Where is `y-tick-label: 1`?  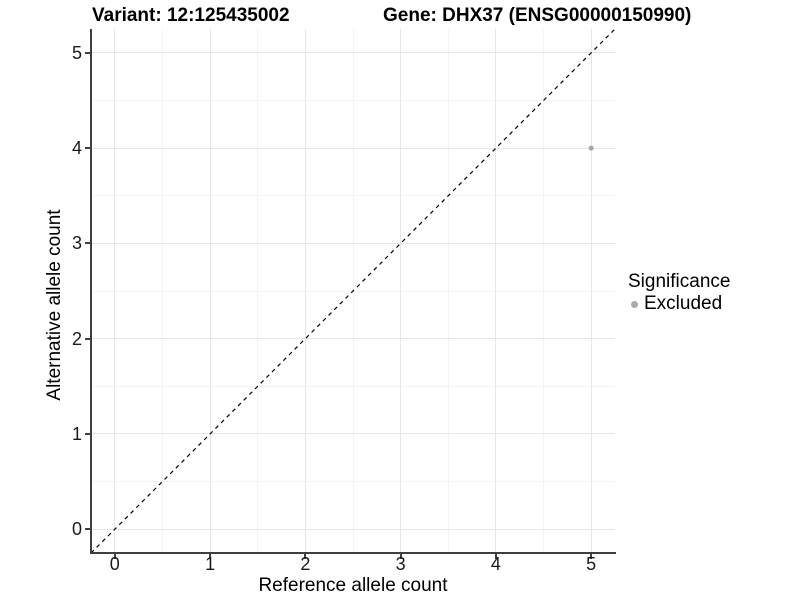 y-tick-label: 1 is located at coordinates (76, 433).